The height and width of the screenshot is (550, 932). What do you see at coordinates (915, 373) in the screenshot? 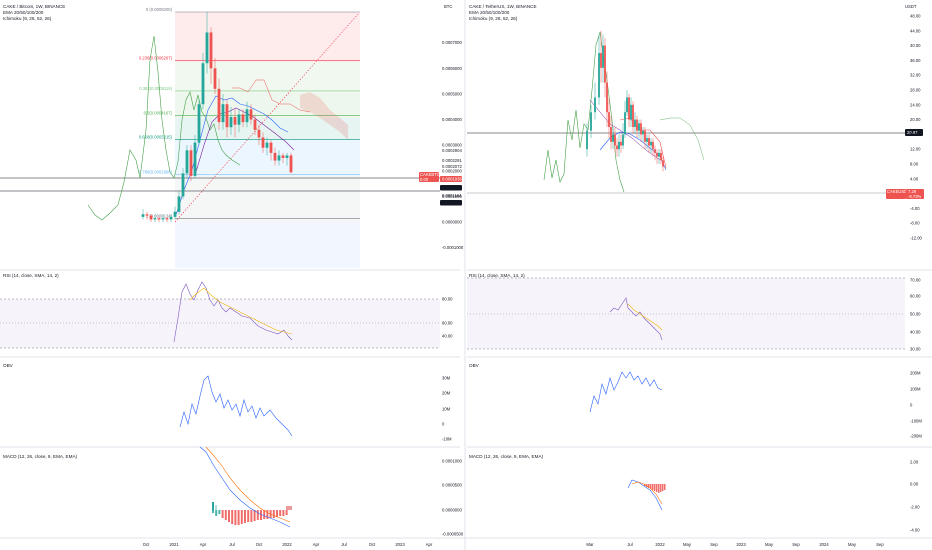
I see `obv-tick-label: 200M` at bounding box center [915, 373].